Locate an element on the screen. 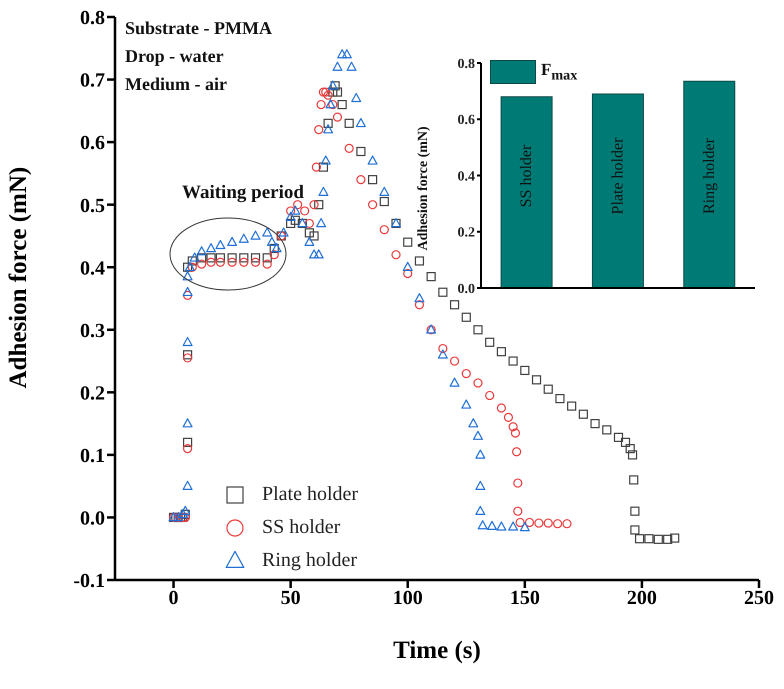 The image size is (784, 689). annotation: Medium - air is located at coordinates (176, 84).